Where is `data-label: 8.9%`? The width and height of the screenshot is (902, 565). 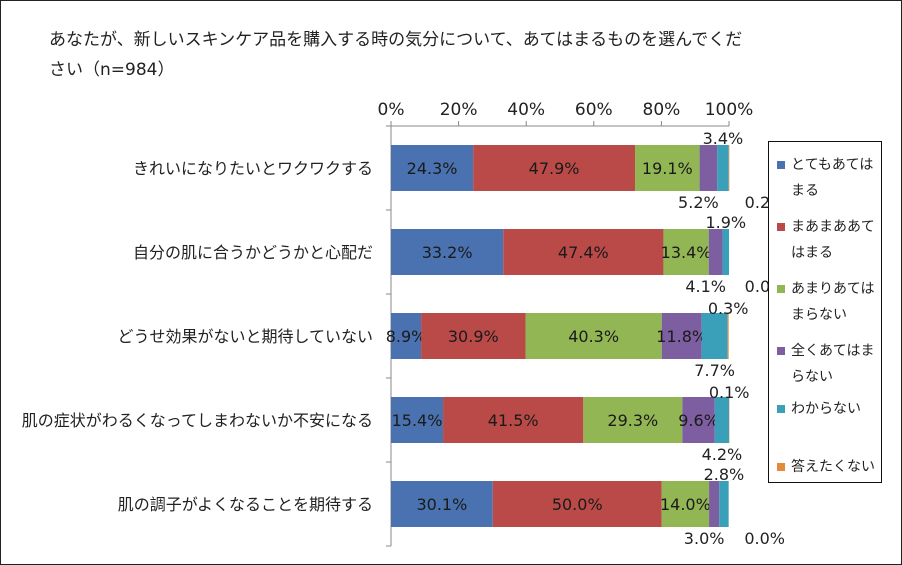 data-label: 8.9% is located at coordinates (406, 336).